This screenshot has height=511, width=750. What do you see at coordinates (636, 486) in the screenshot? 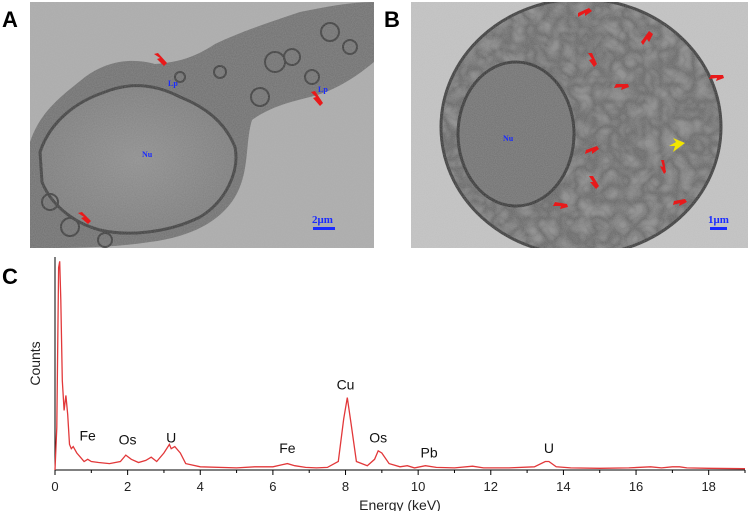
I see `x-tick-label: 16` at bounding box center [636, 486].